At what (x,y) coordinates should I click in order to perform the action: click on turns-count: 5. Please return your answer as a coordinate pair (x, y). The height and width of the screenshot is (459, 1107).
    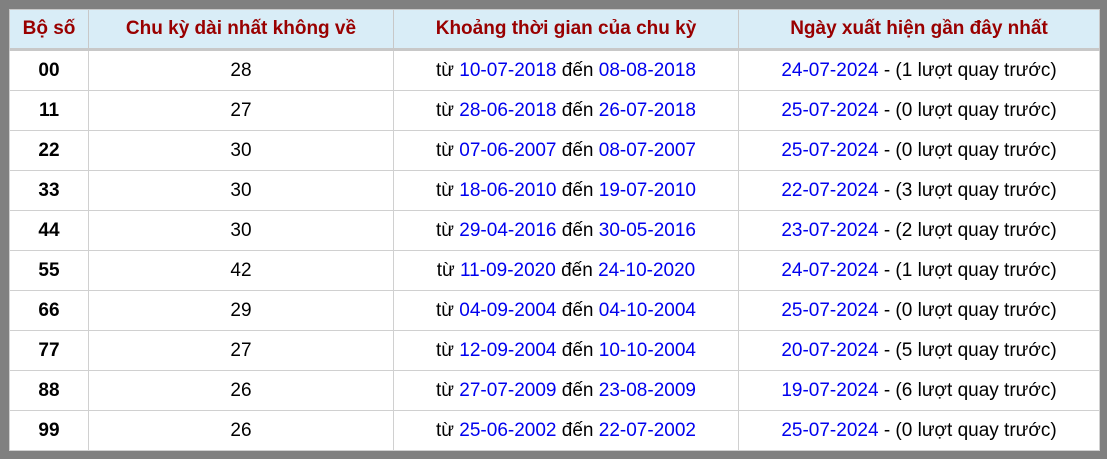
    Looking at the image, I should click on (907, 350).